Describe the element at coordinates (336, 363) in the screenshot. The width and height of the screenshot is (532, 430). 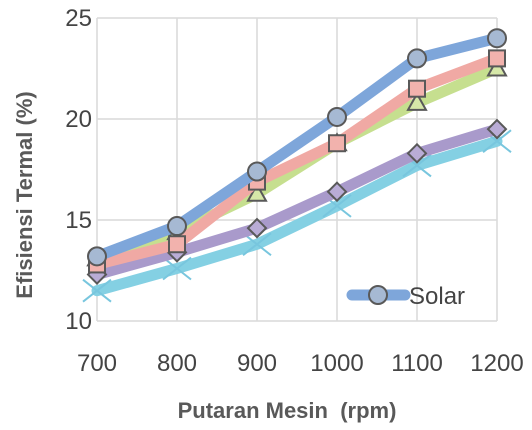
I see `x-tick-label: 1000` at that location.